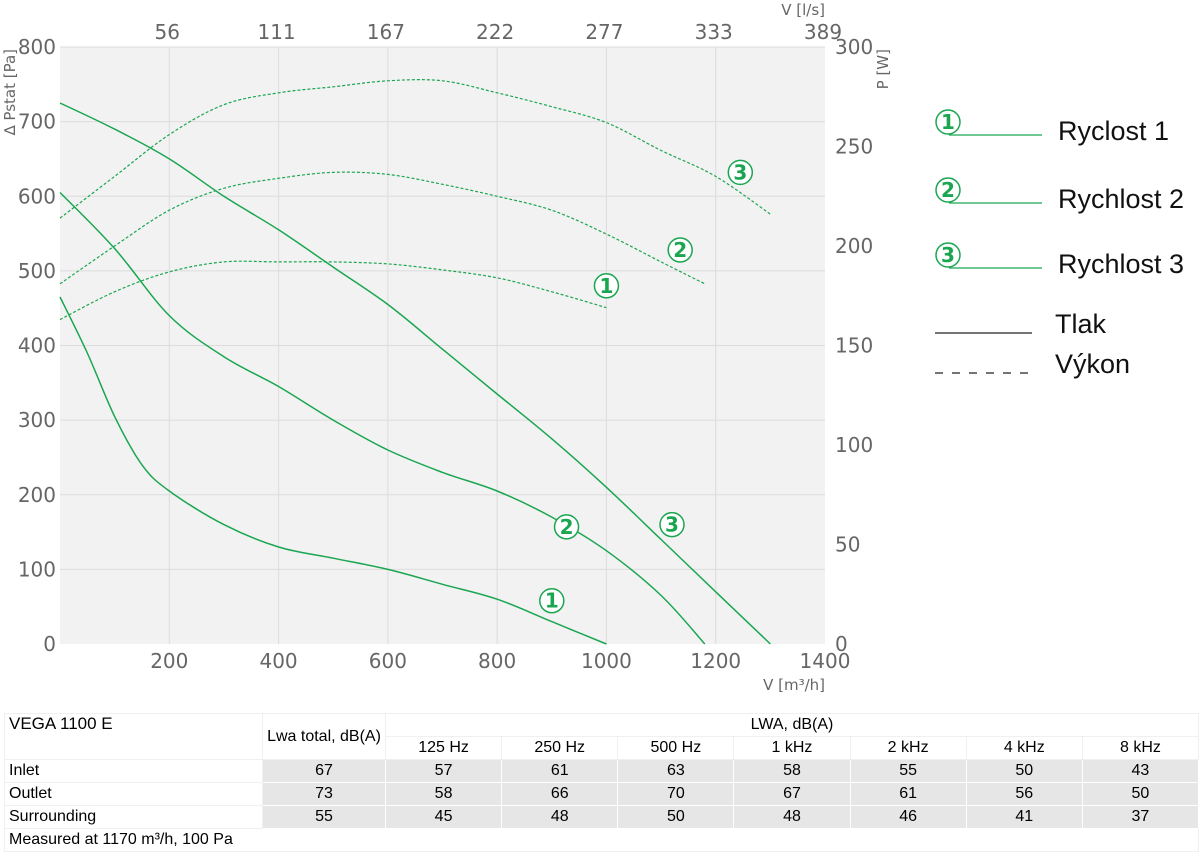 The image size is (1200, 852). What do you see at coordinates (908, 748) in the screenshot?
I see `band-2k: 2 kHz` at bounding box center [908, 748].